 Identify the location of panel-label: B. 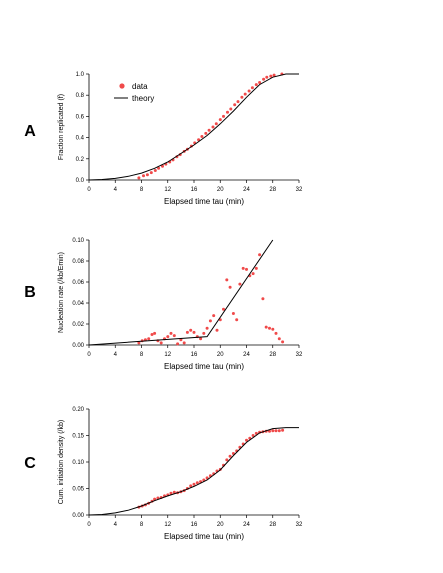
(30, 292).